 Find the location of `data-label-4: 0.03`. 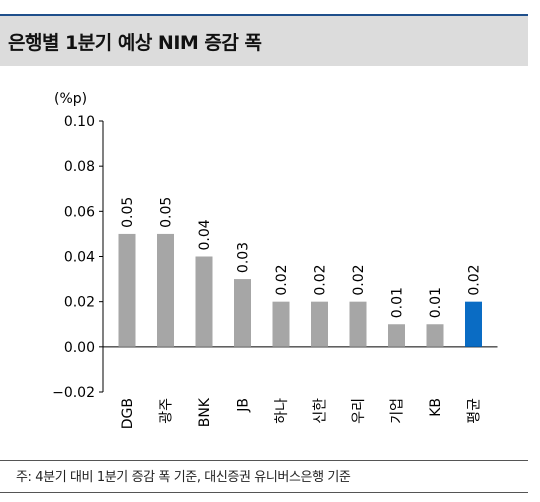

data-label-4: 0.03 is located at coordinates (244, 257).